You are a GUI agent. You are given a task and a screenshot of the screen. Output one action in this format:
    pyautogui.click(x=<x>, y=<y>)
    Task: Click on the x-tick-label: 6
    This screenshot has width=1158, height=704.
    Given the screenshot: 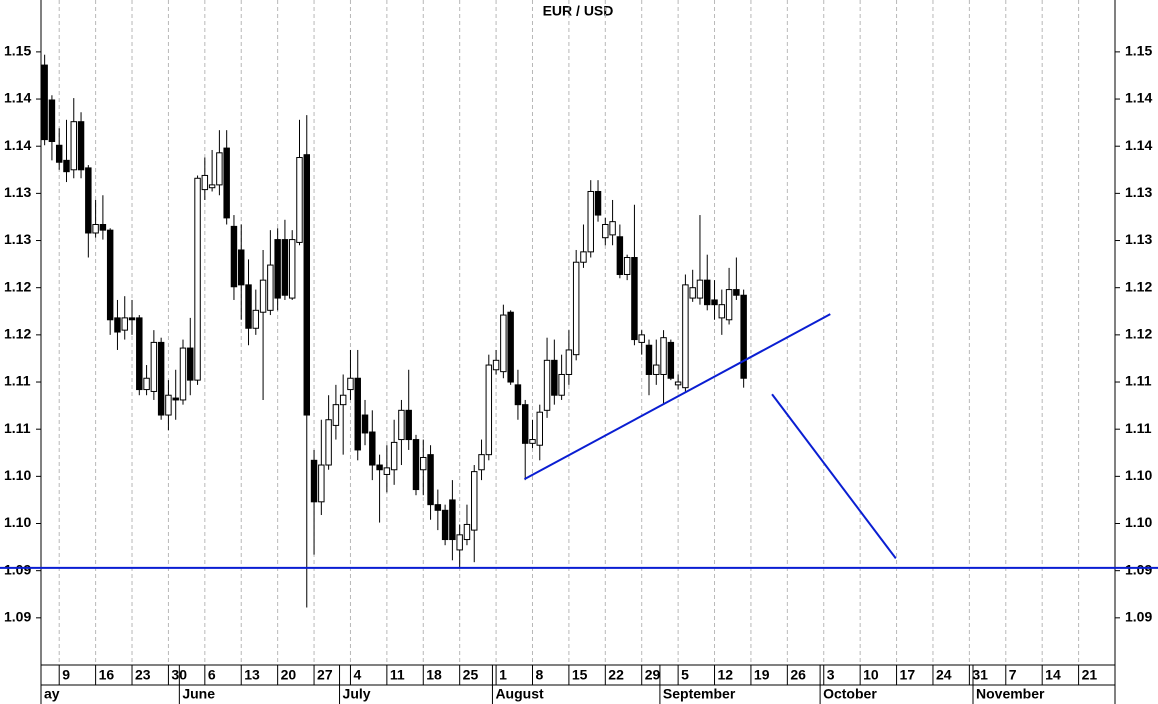 What is the action you would take?
    pyautogui.click(x=212, y=675)
    